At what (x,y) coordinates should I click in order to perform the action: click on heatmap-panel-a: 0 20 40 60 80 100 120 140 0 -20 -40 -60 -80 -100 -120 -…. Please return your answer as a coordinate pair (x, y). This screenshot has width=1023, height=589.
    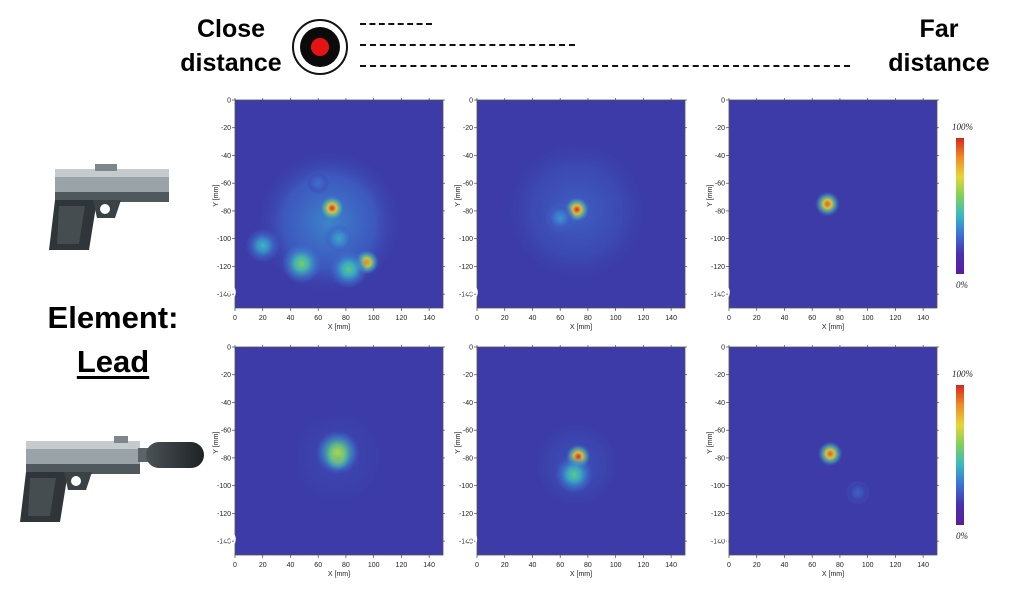
    Looking at the image, I should click on (329, 216).